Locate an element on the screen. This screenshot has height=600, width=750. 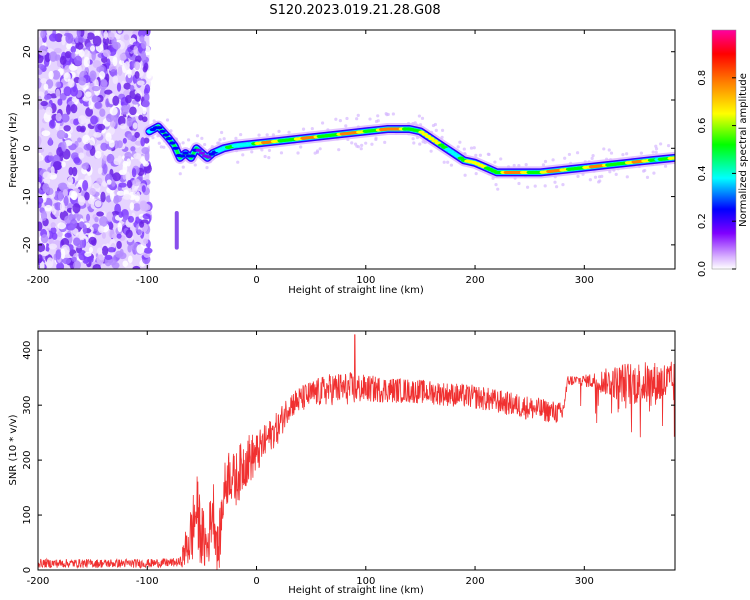
colorbar-tick-label: 0.4 is located at coordinates (702, 173).